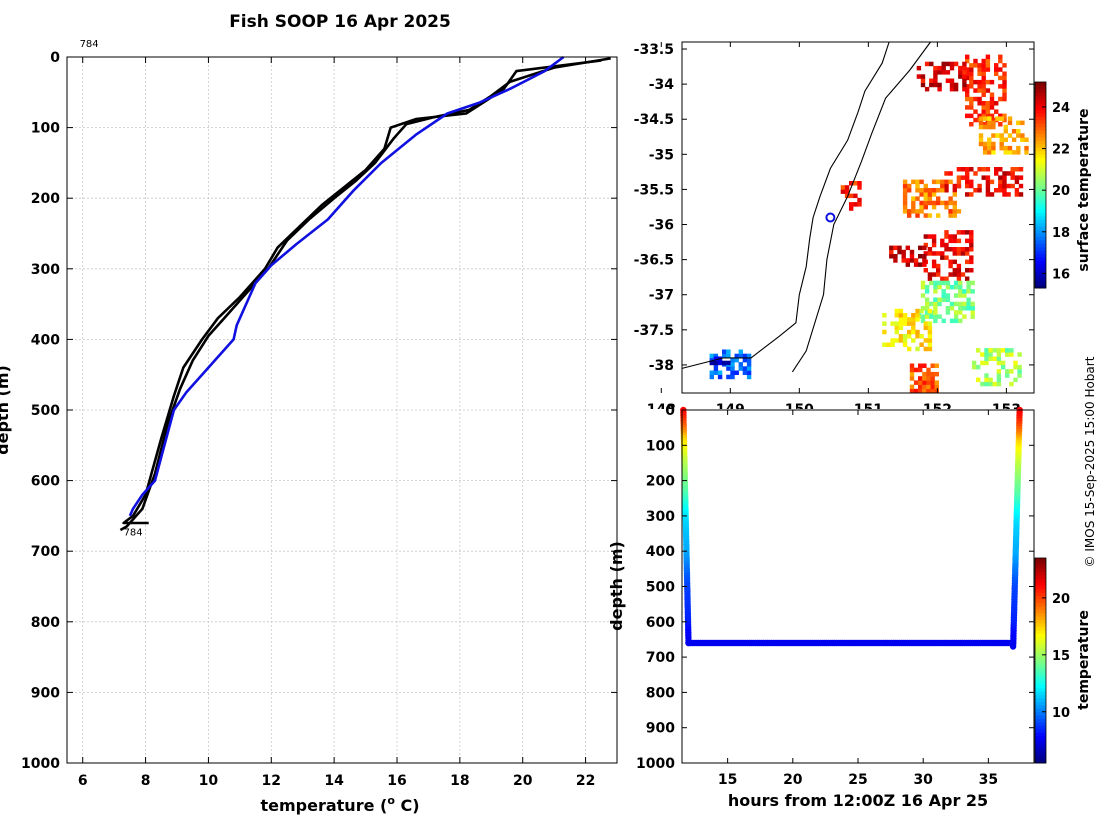  I want to click on map-xtick-label-2: 150, so click(799, 410).